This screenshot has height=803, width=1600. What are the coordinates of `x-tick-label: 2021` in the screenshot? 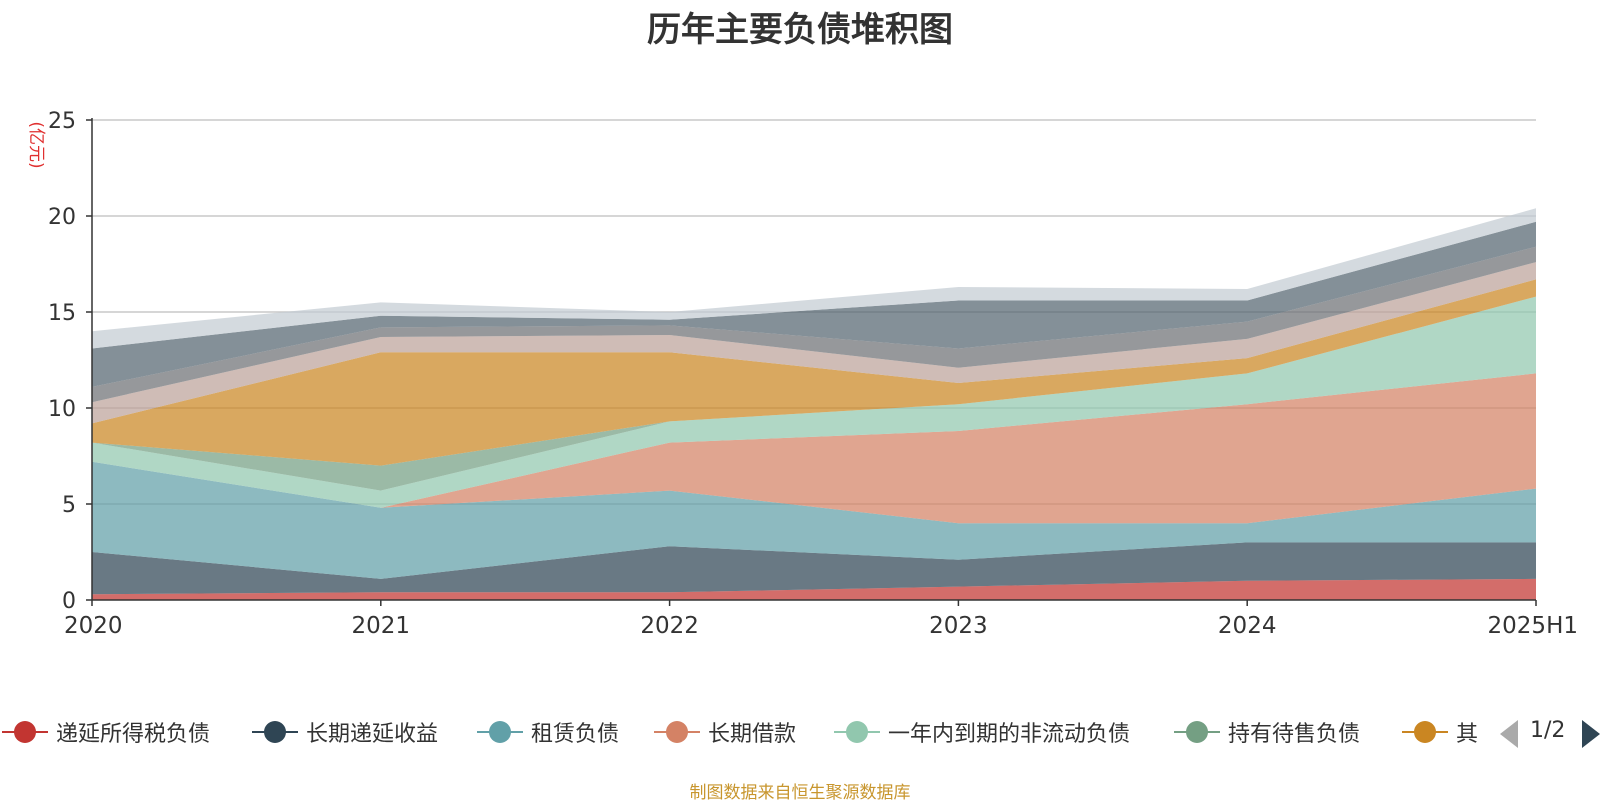 It's located at (381, 626).